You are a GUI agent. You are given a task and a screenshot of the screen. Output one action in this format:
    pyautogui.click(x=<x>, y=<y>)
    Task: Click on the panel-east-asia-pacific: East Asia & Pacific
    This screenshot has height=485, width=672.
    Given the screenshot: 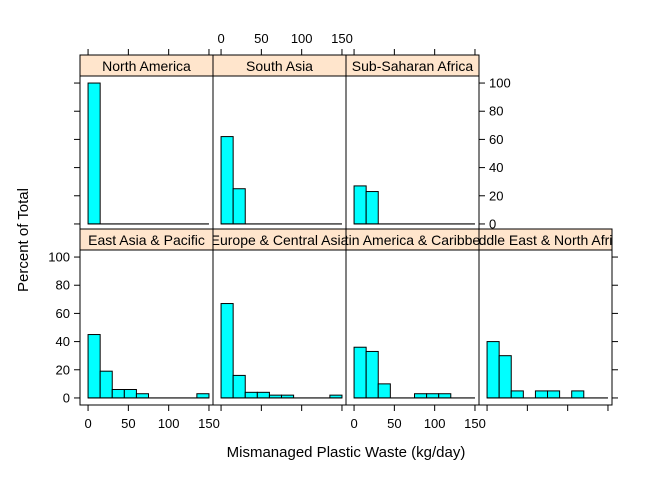 What is the action you would take?
    pyautogui.click(x=146, y=317)
    